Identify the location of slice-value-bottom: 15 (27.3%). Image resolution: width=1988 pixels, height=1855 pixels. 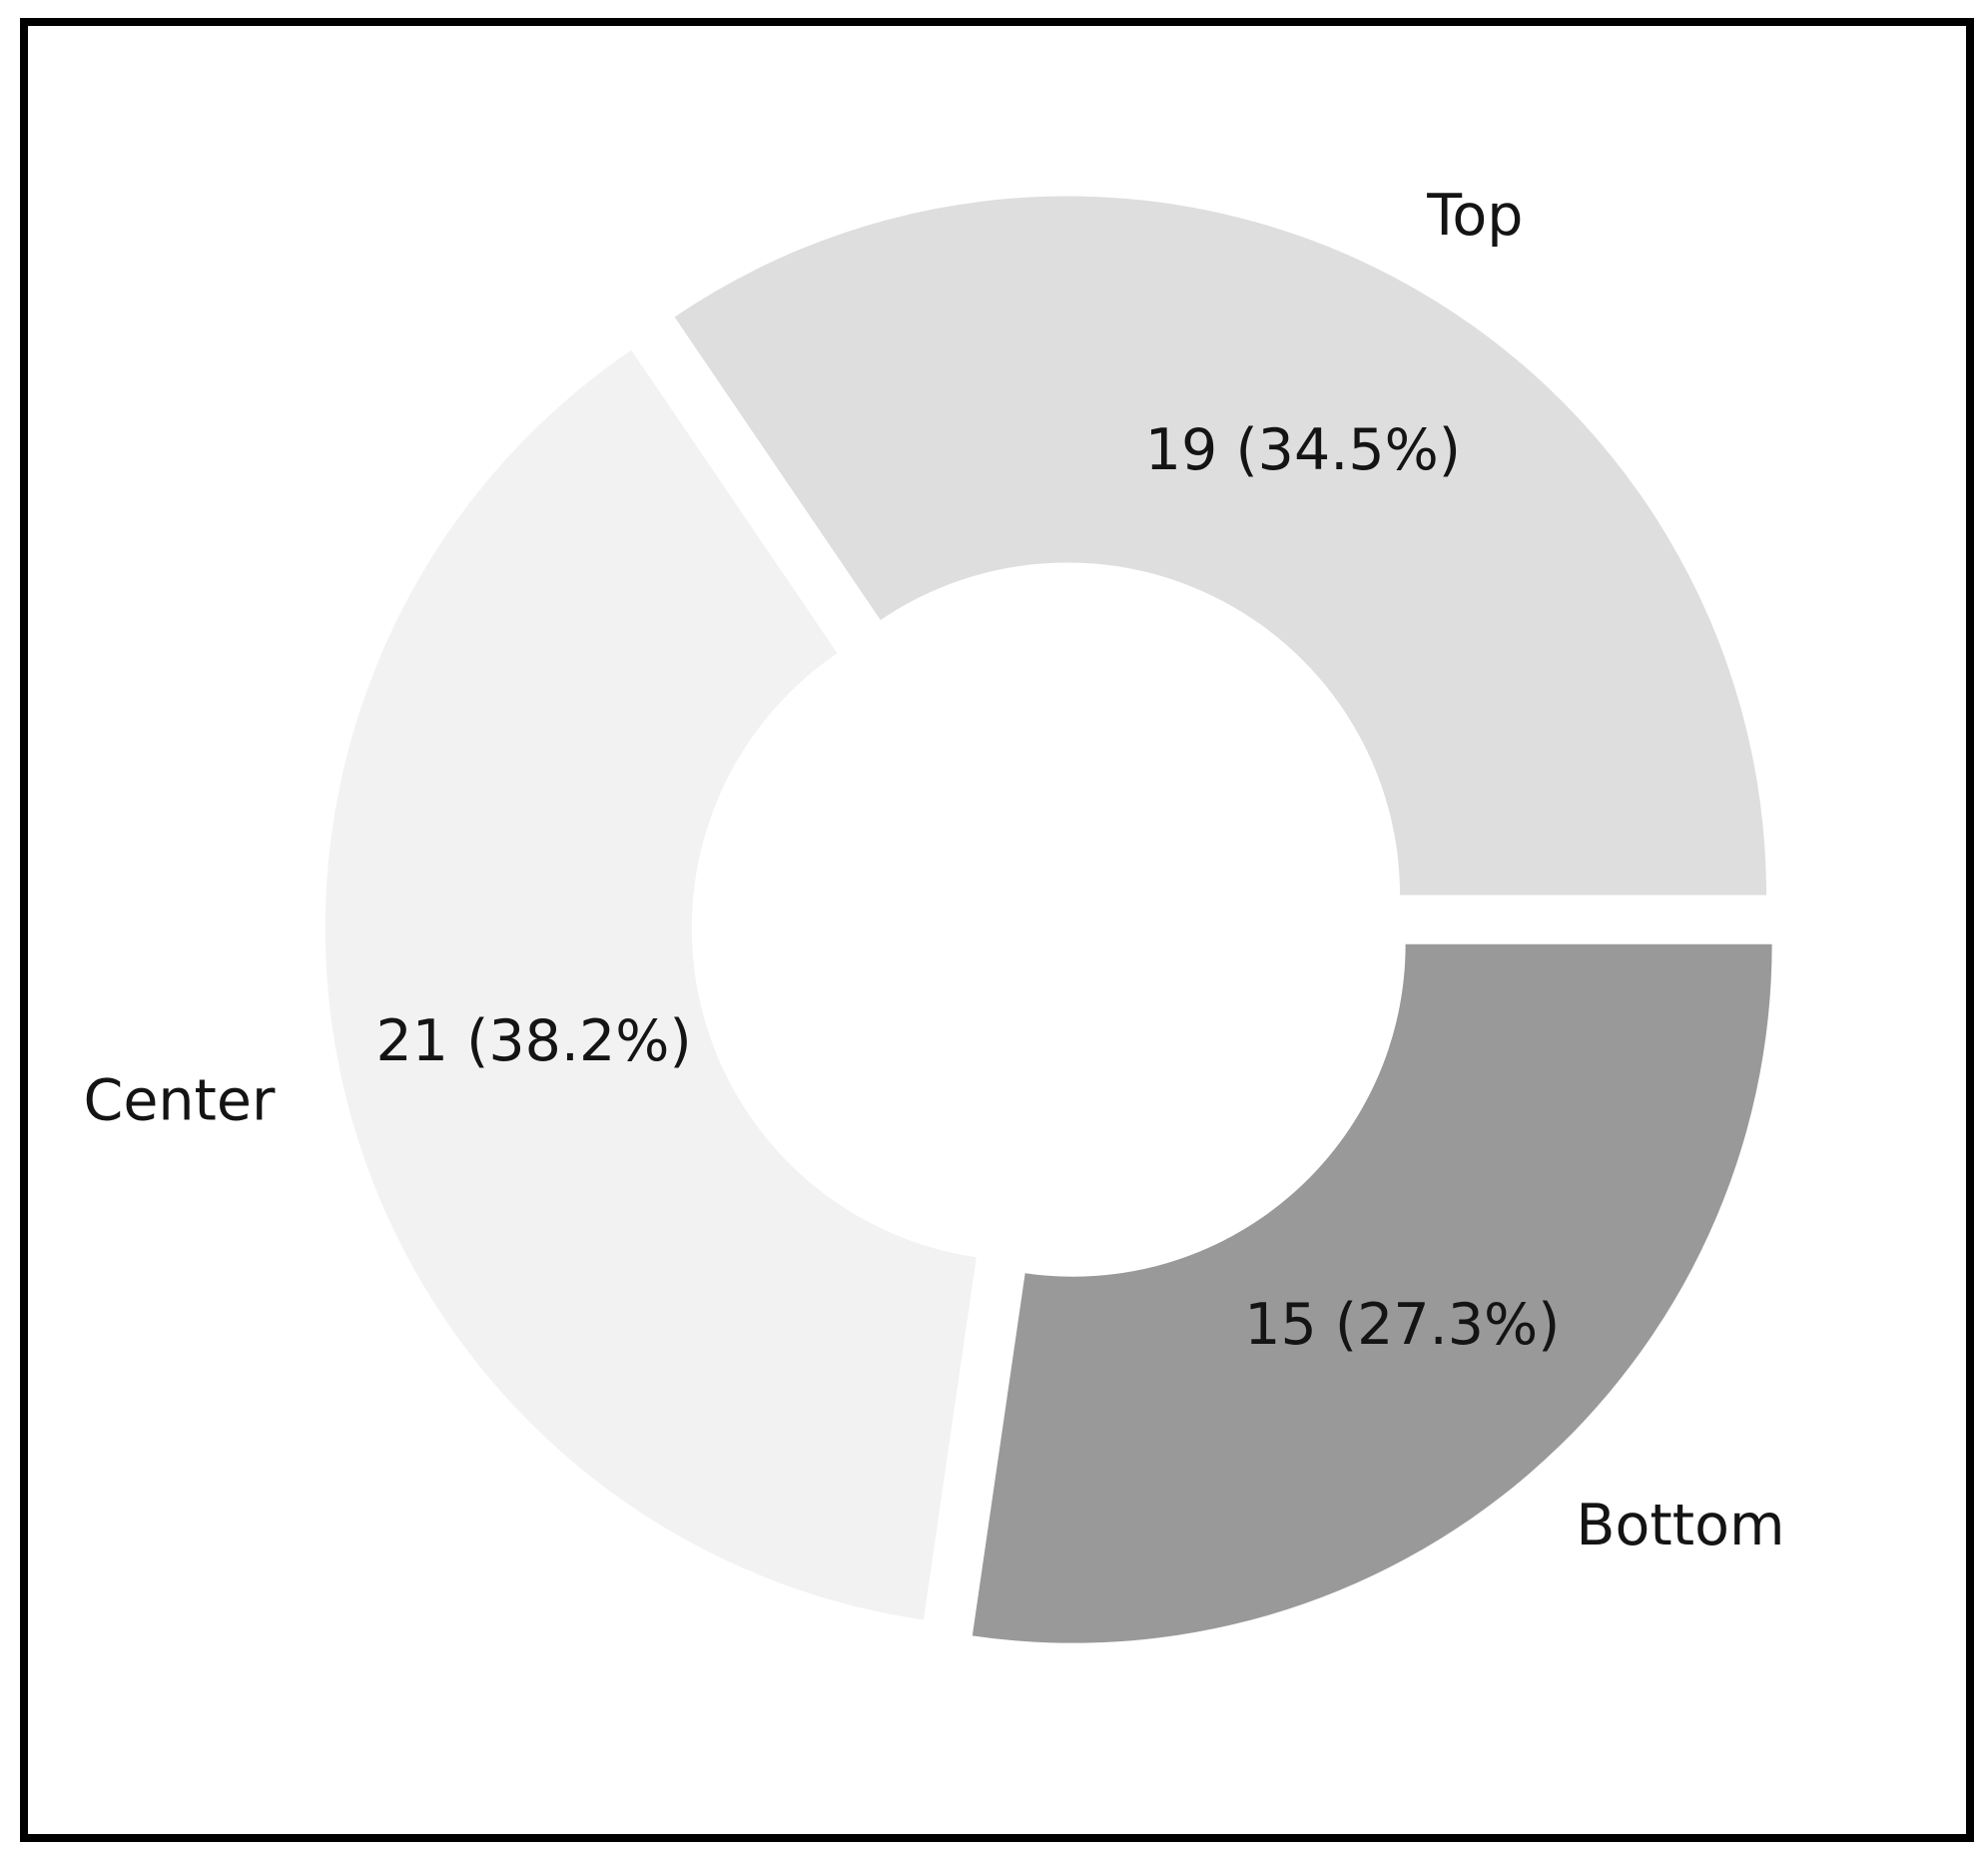
(1402, 1325).